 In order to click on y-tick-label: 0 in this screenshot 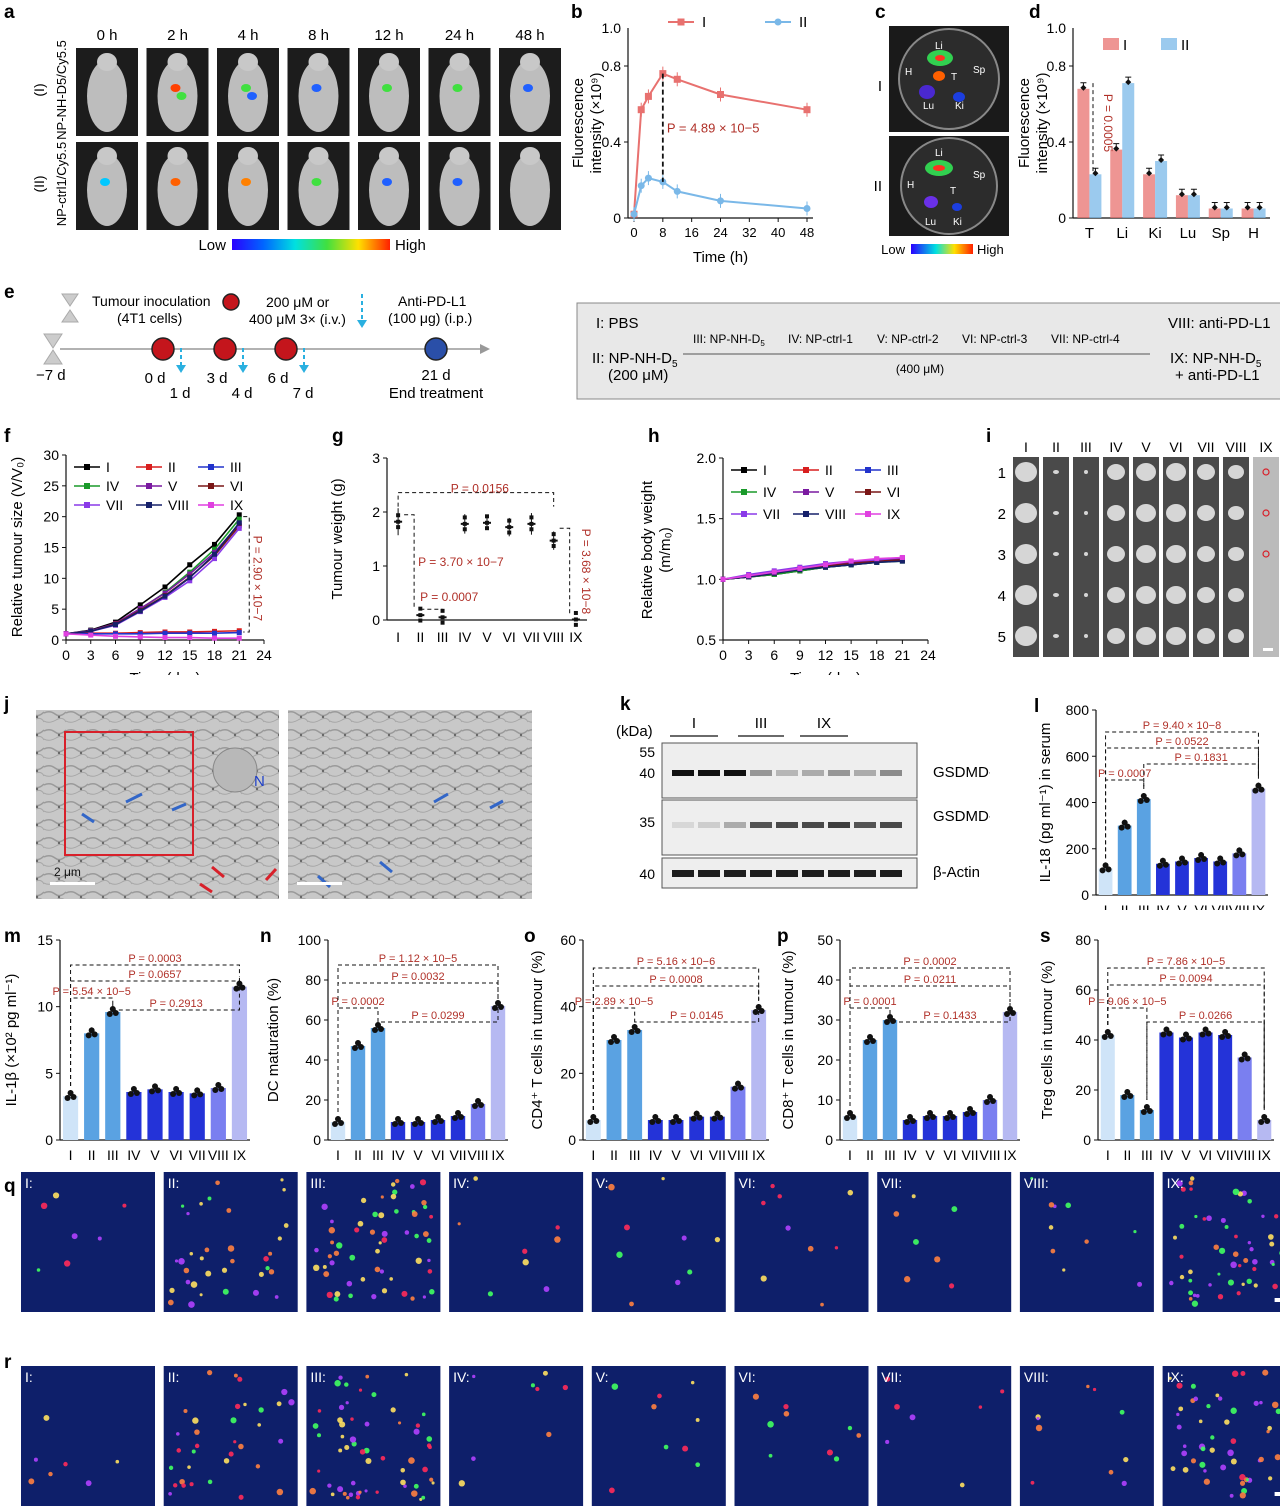, I will do `click(829, 1140)`.